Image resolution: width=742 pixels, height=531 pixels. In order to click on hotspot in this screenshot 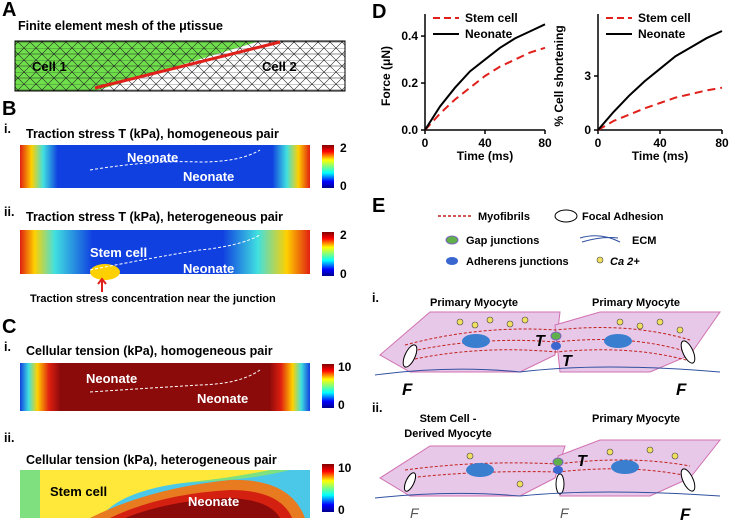, I will do `click(105, 272)`.